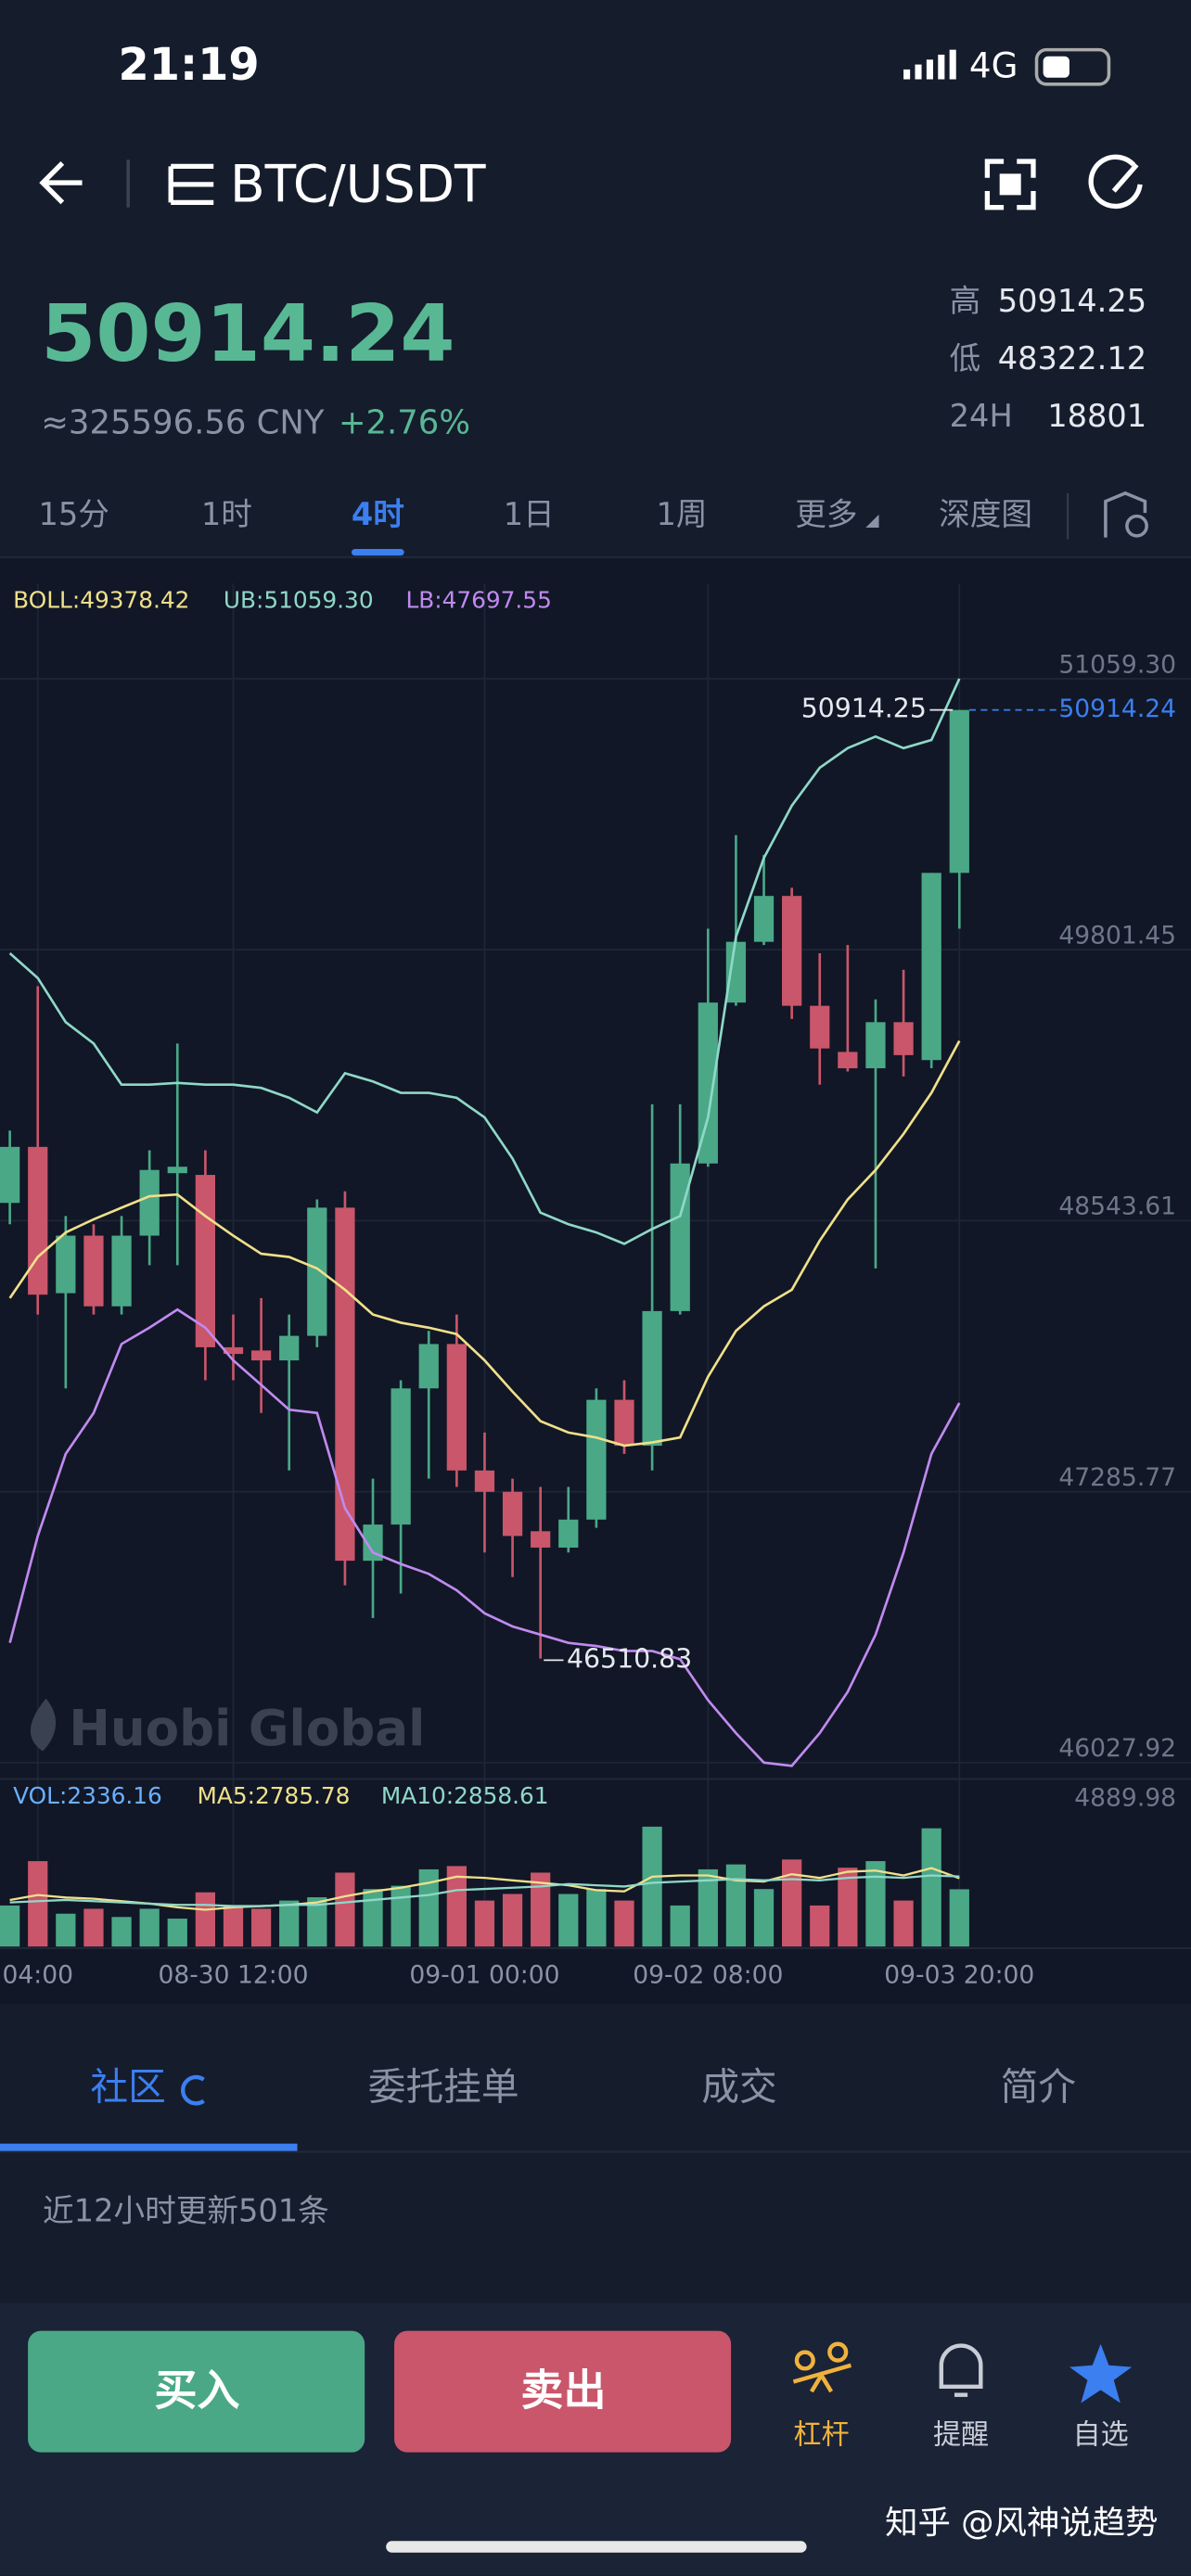 The image size is (1191, 2576). Describe the element at coordinates (1096, 416) in the screenshot. I see `stat-value: 18801` at that location.